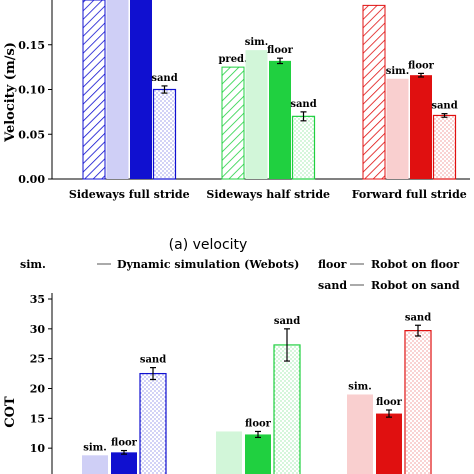 This screenshot has width=474, height=474. What do you see at coordinates (37, 359) in the screenshot?
I see `y-tick-label: 25` at bounding box center [37, 359].